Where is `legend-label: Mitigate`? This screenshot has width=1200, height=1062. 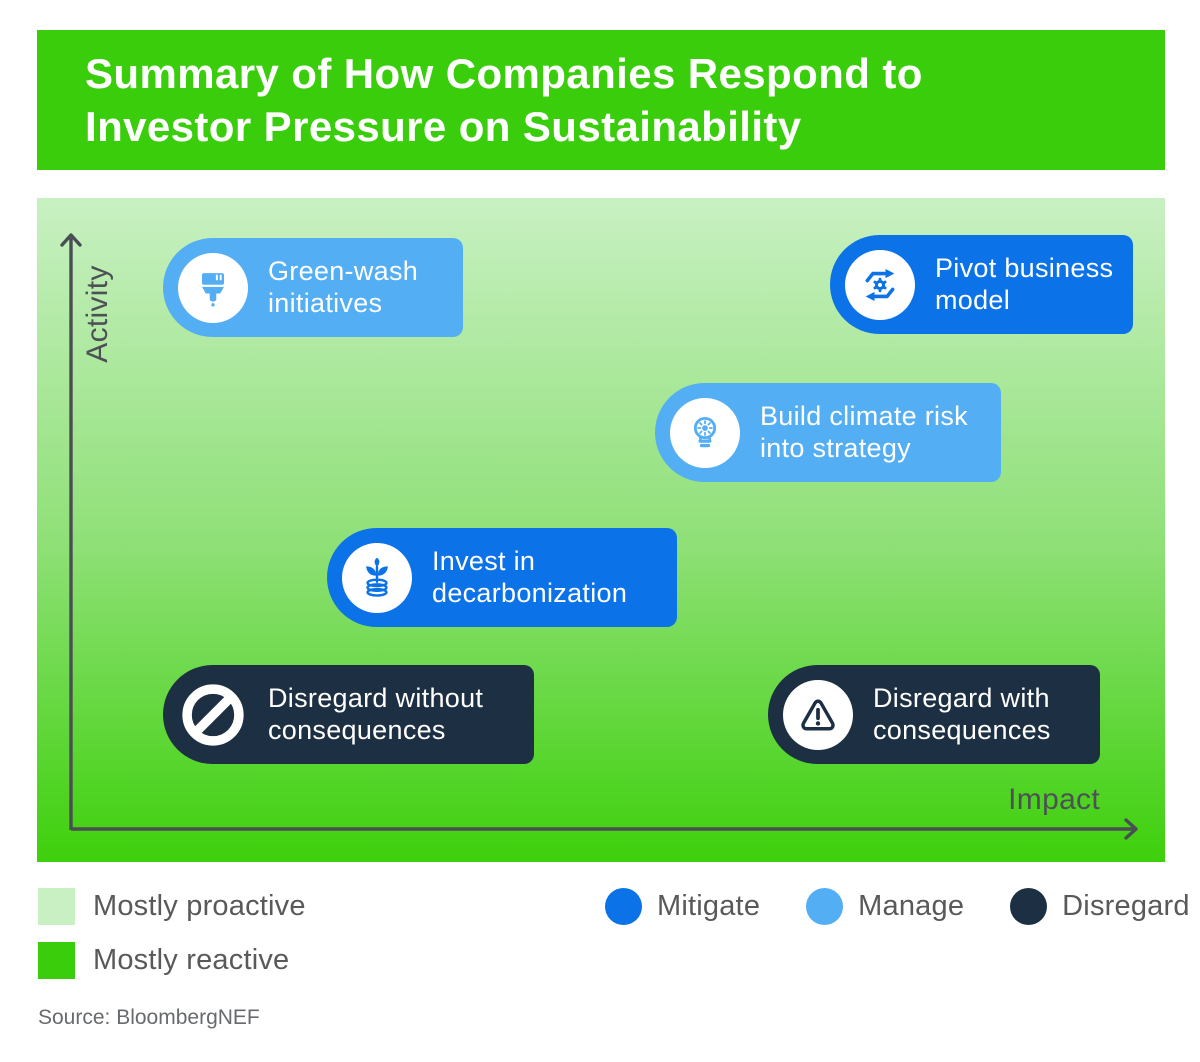 legend-label: Mitigate is located at coordinates (709, 906).